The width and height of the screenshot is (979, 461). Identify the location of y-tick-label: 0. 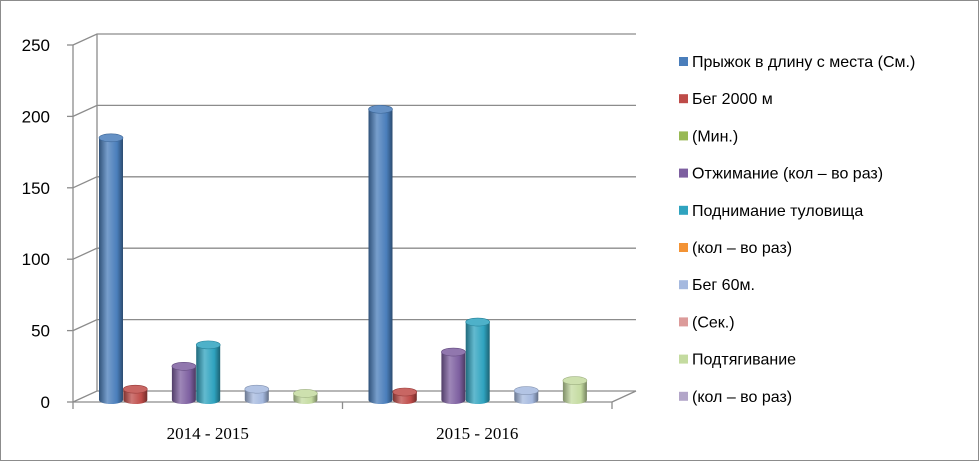
(45, 402).